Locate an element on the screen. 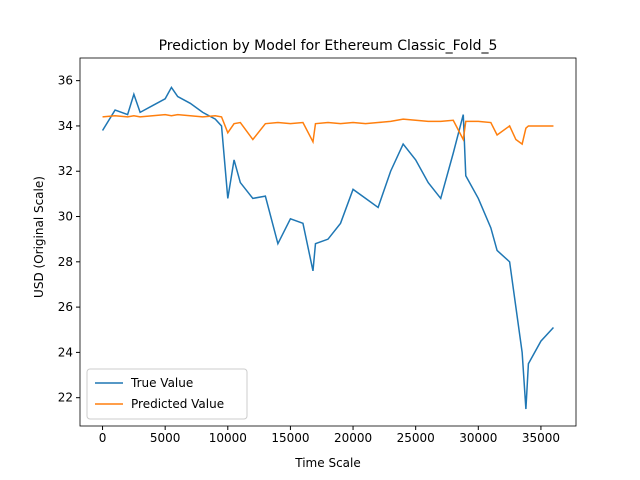 This screenshot has height=480, width=640. x-tick-label: 20000 is located at coordinates (353, 438).